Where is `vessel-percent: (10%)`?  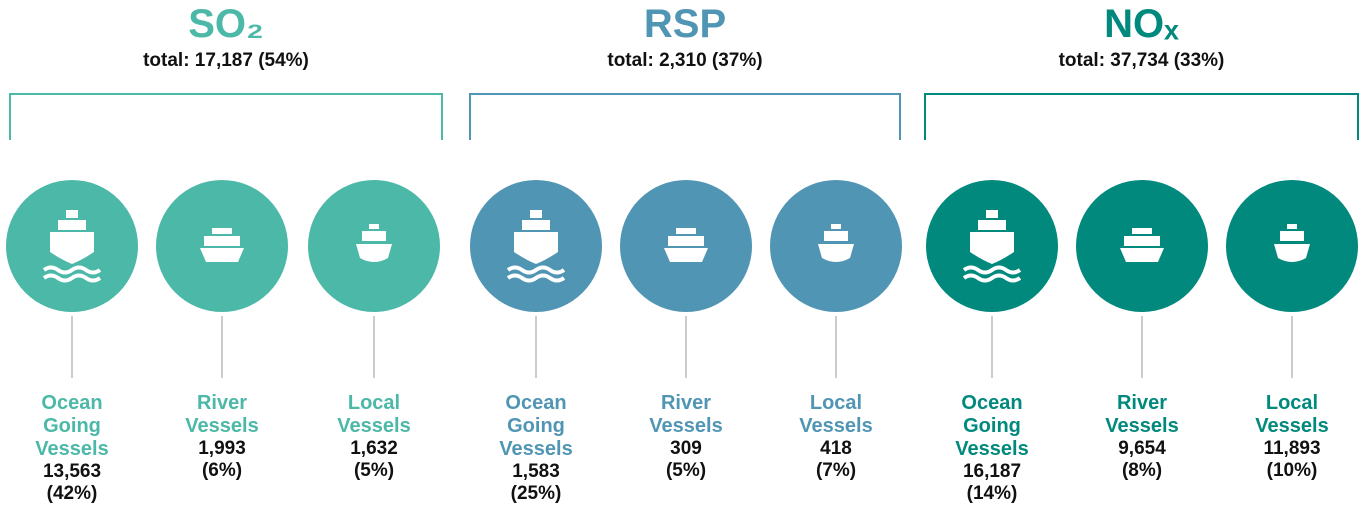 vessel-percent: (10%) is located at coordinates (1292, 470).